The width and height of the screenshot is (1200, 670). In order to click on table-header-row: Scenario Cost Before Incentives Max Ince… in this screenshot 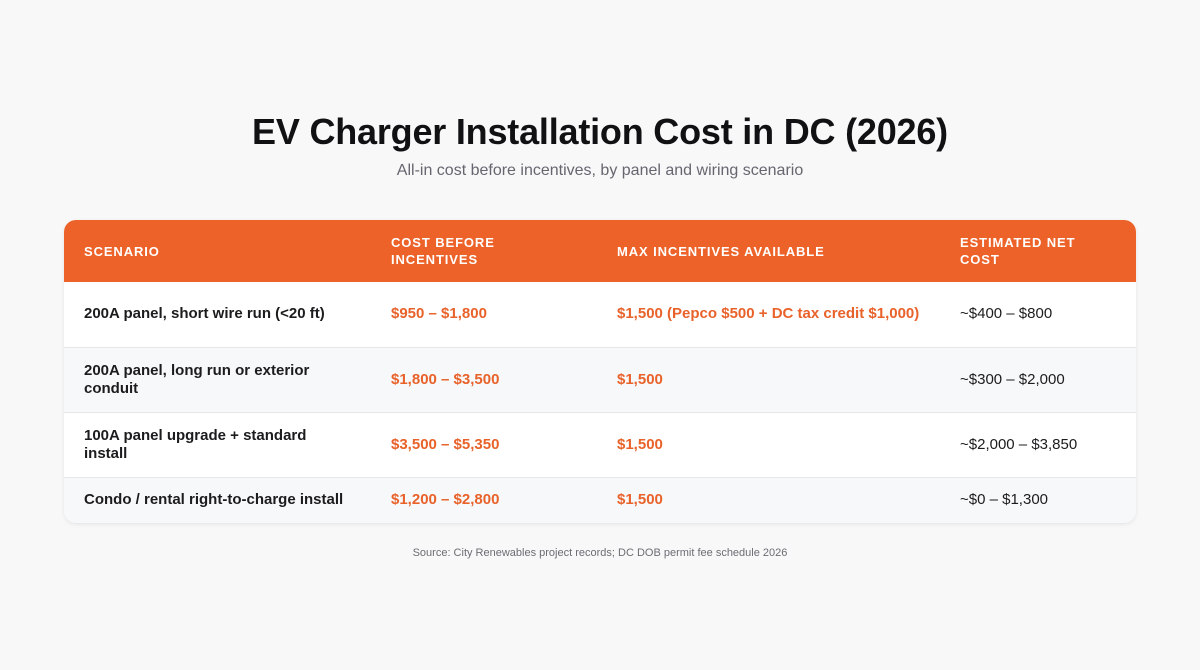, I will do `click(600, 251)`.